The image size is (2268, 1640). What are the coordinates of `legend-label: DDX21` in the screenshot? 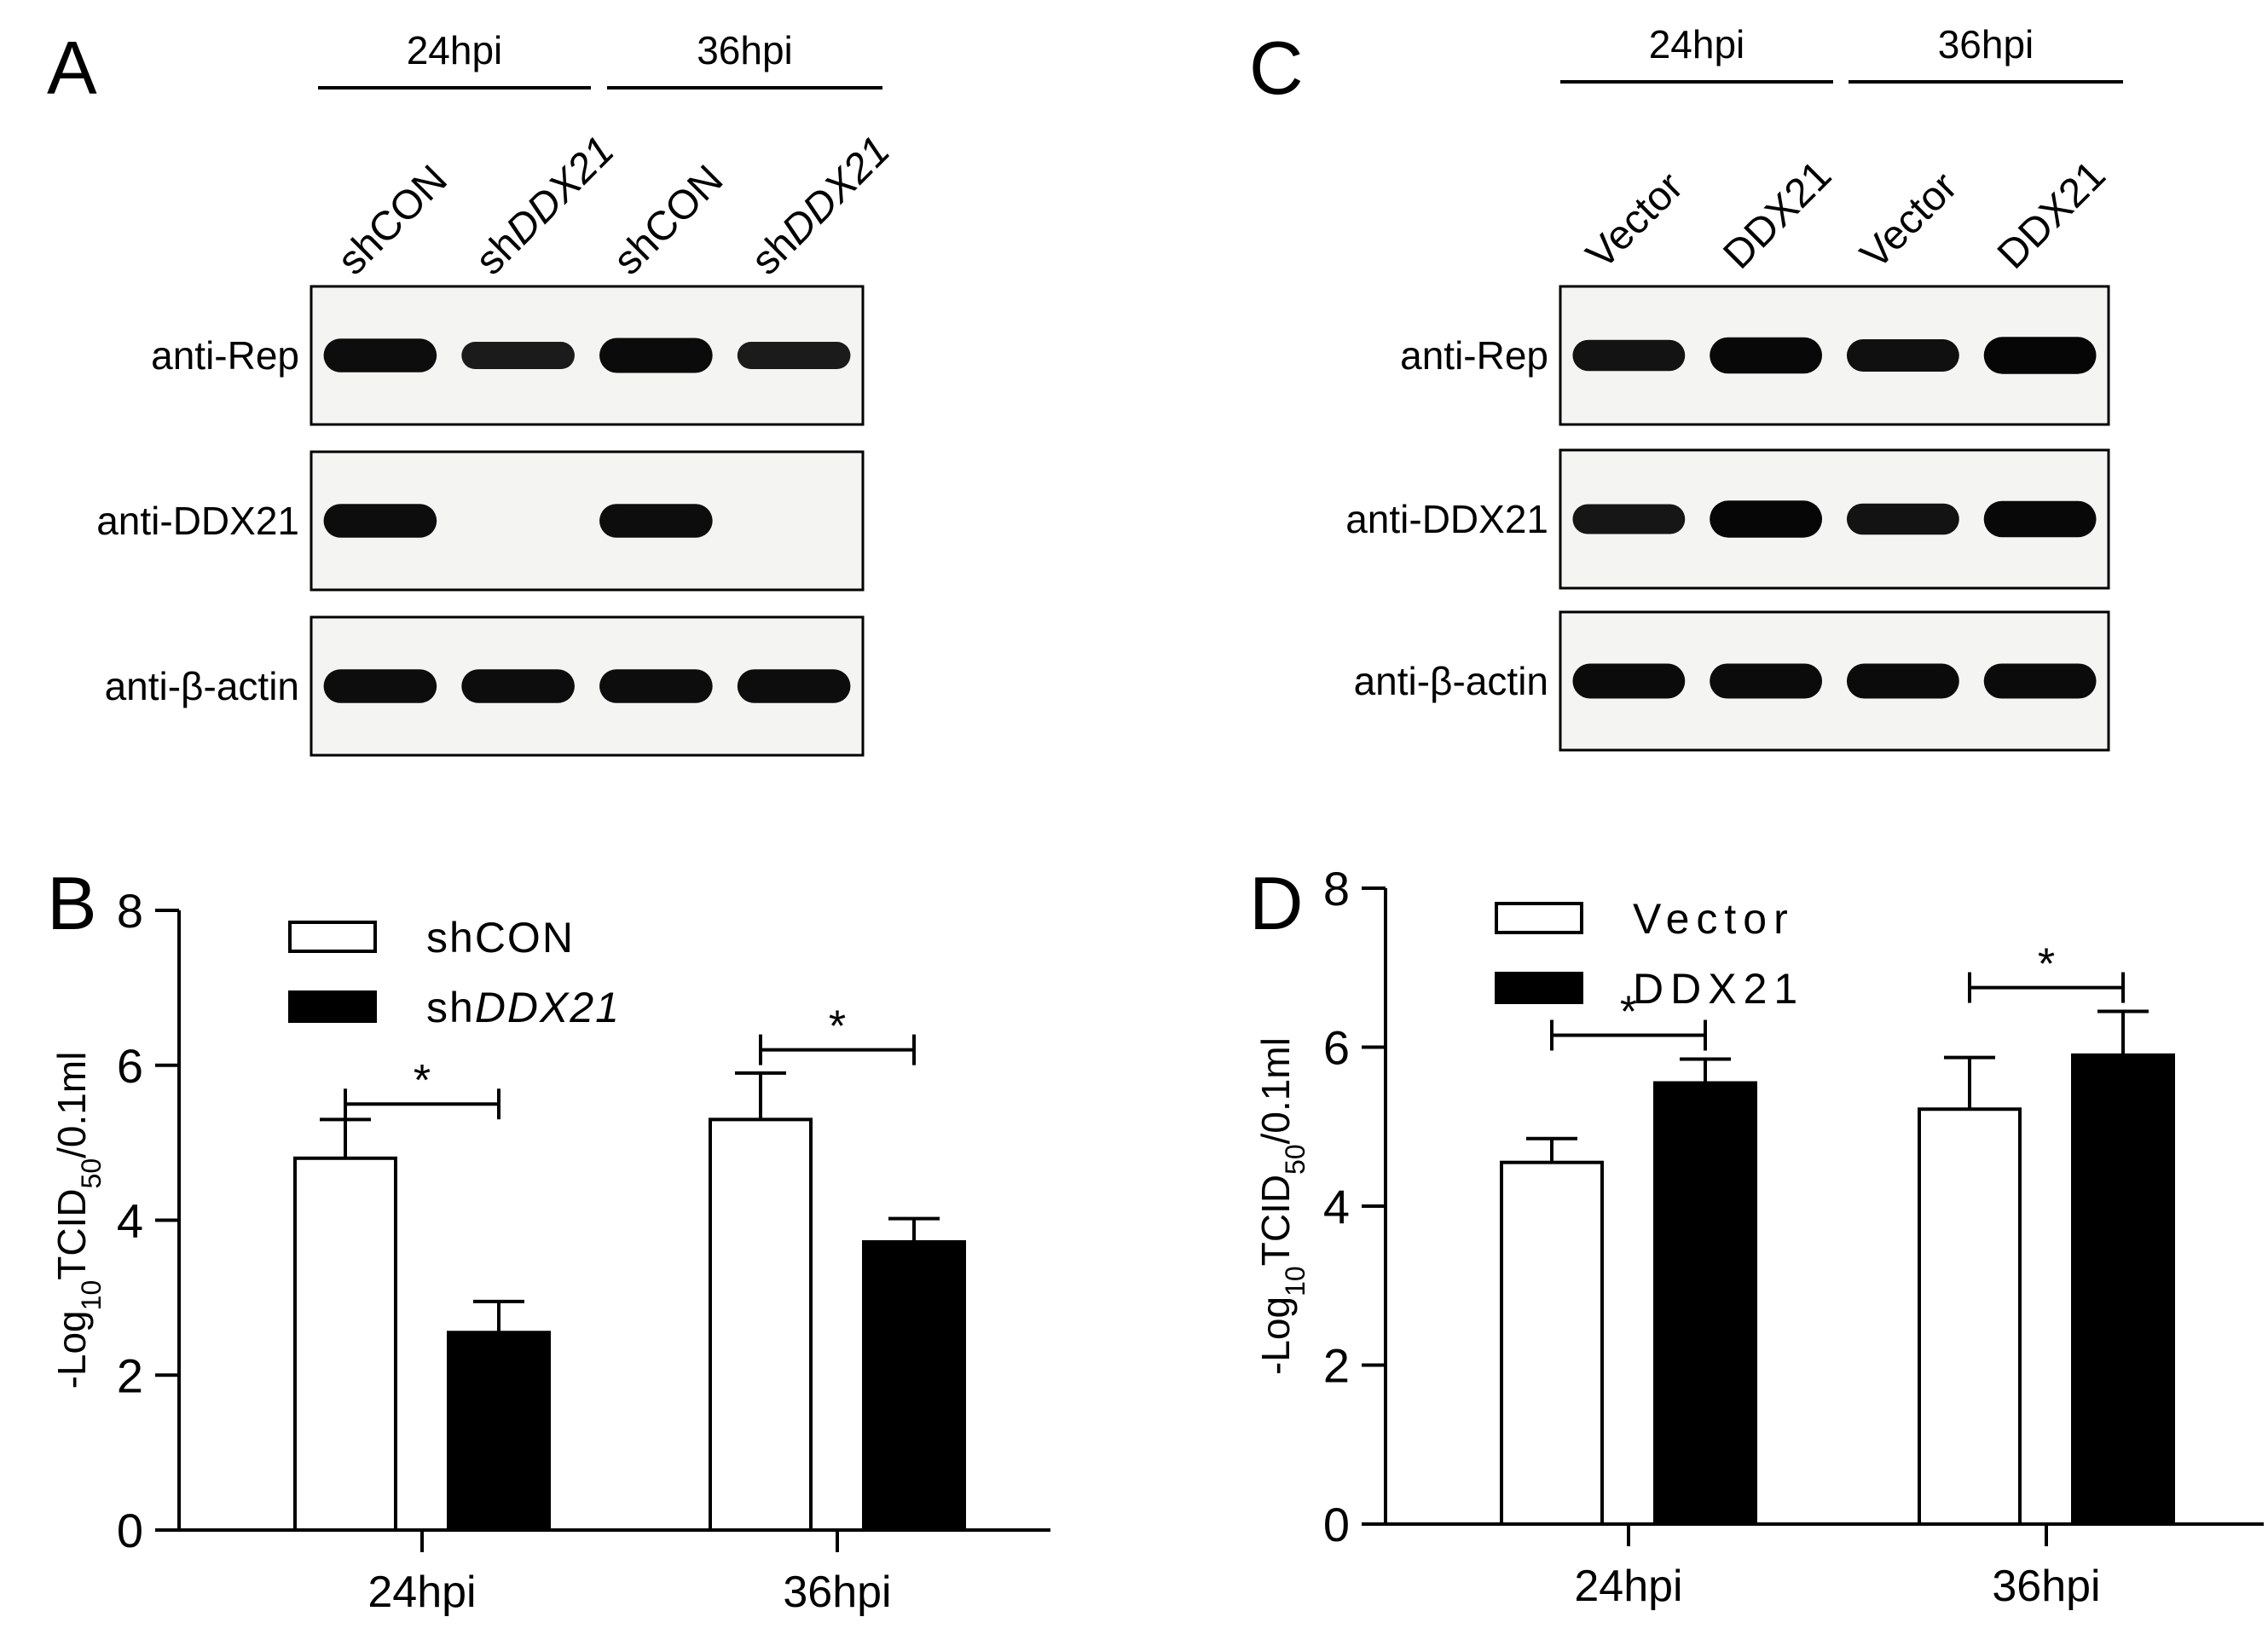 It's located at (1719, 989).